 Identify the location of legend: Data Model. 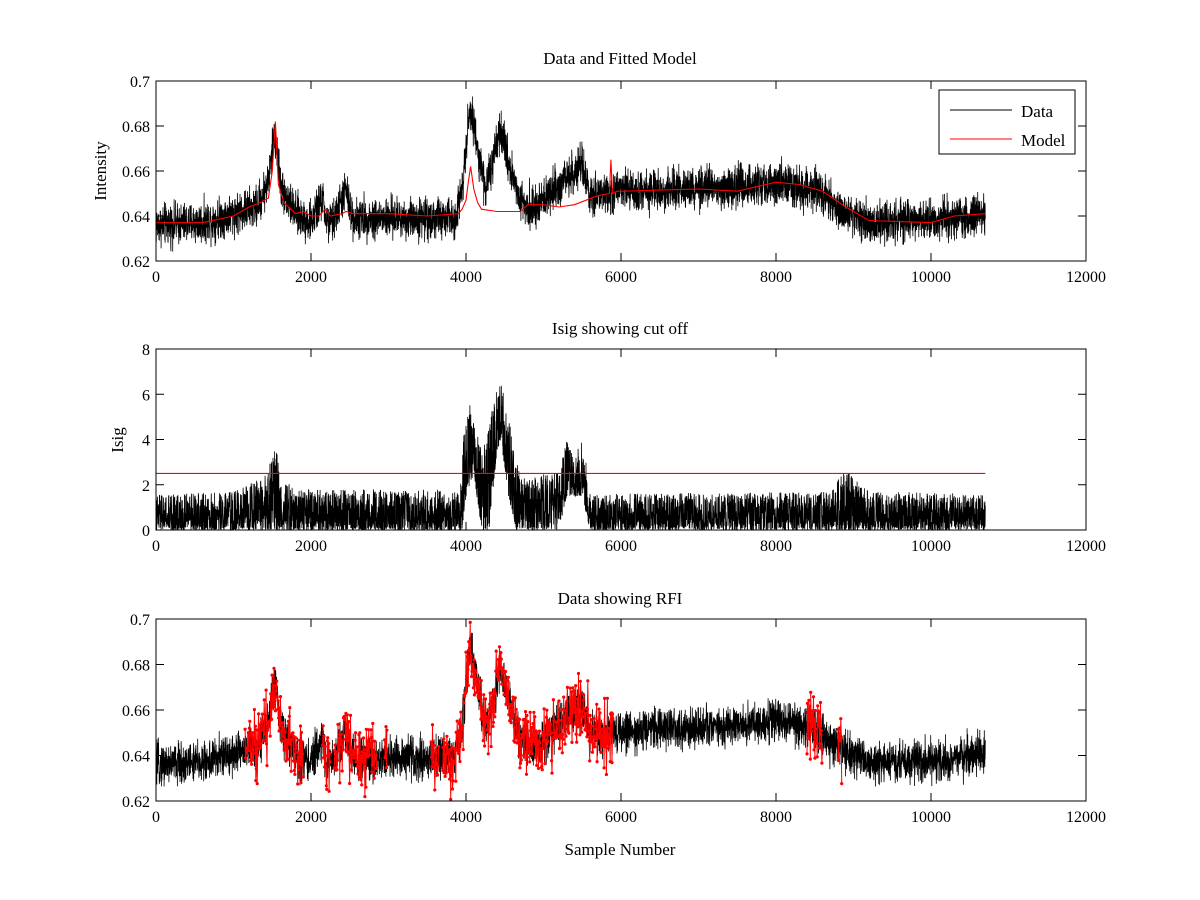
(1007, 122).